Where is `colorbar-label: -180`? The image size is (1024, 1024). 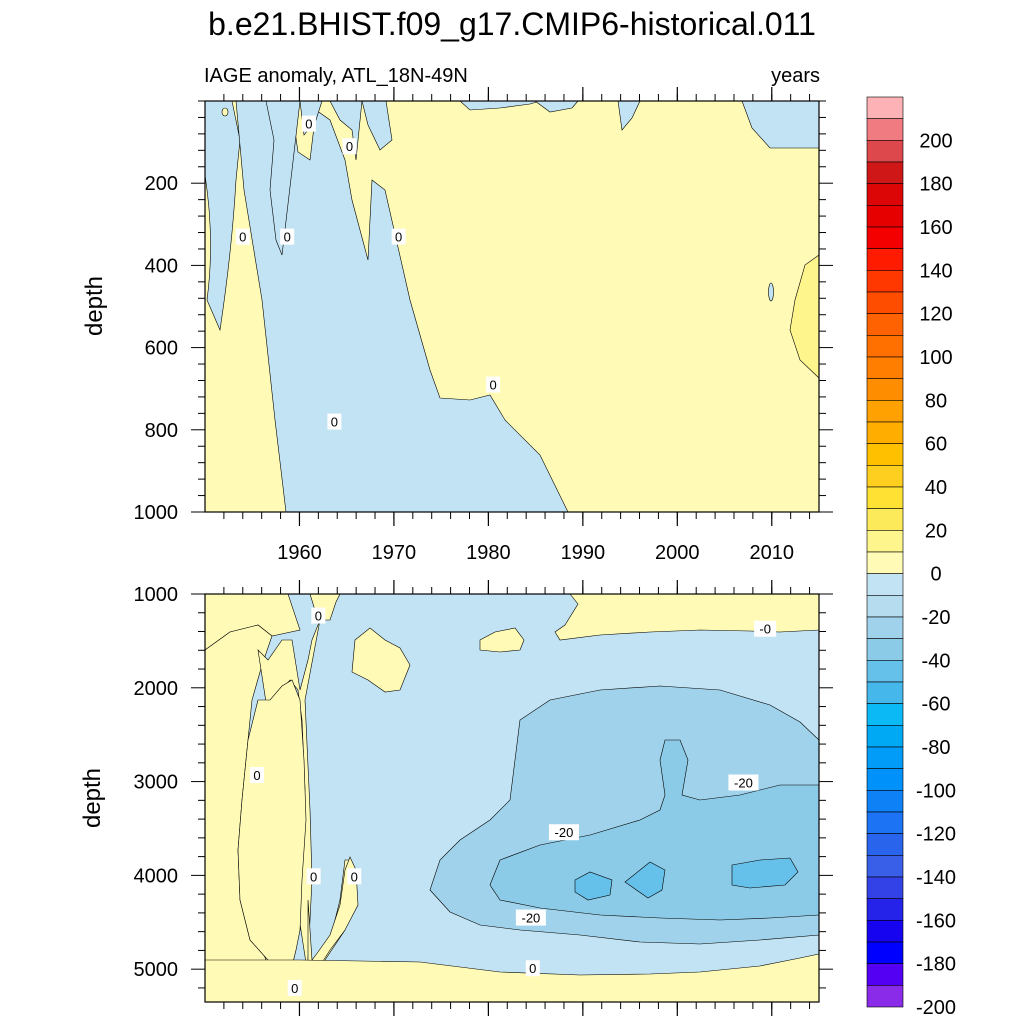 colorbar-label: -180 is located at coordinates (936, 965).